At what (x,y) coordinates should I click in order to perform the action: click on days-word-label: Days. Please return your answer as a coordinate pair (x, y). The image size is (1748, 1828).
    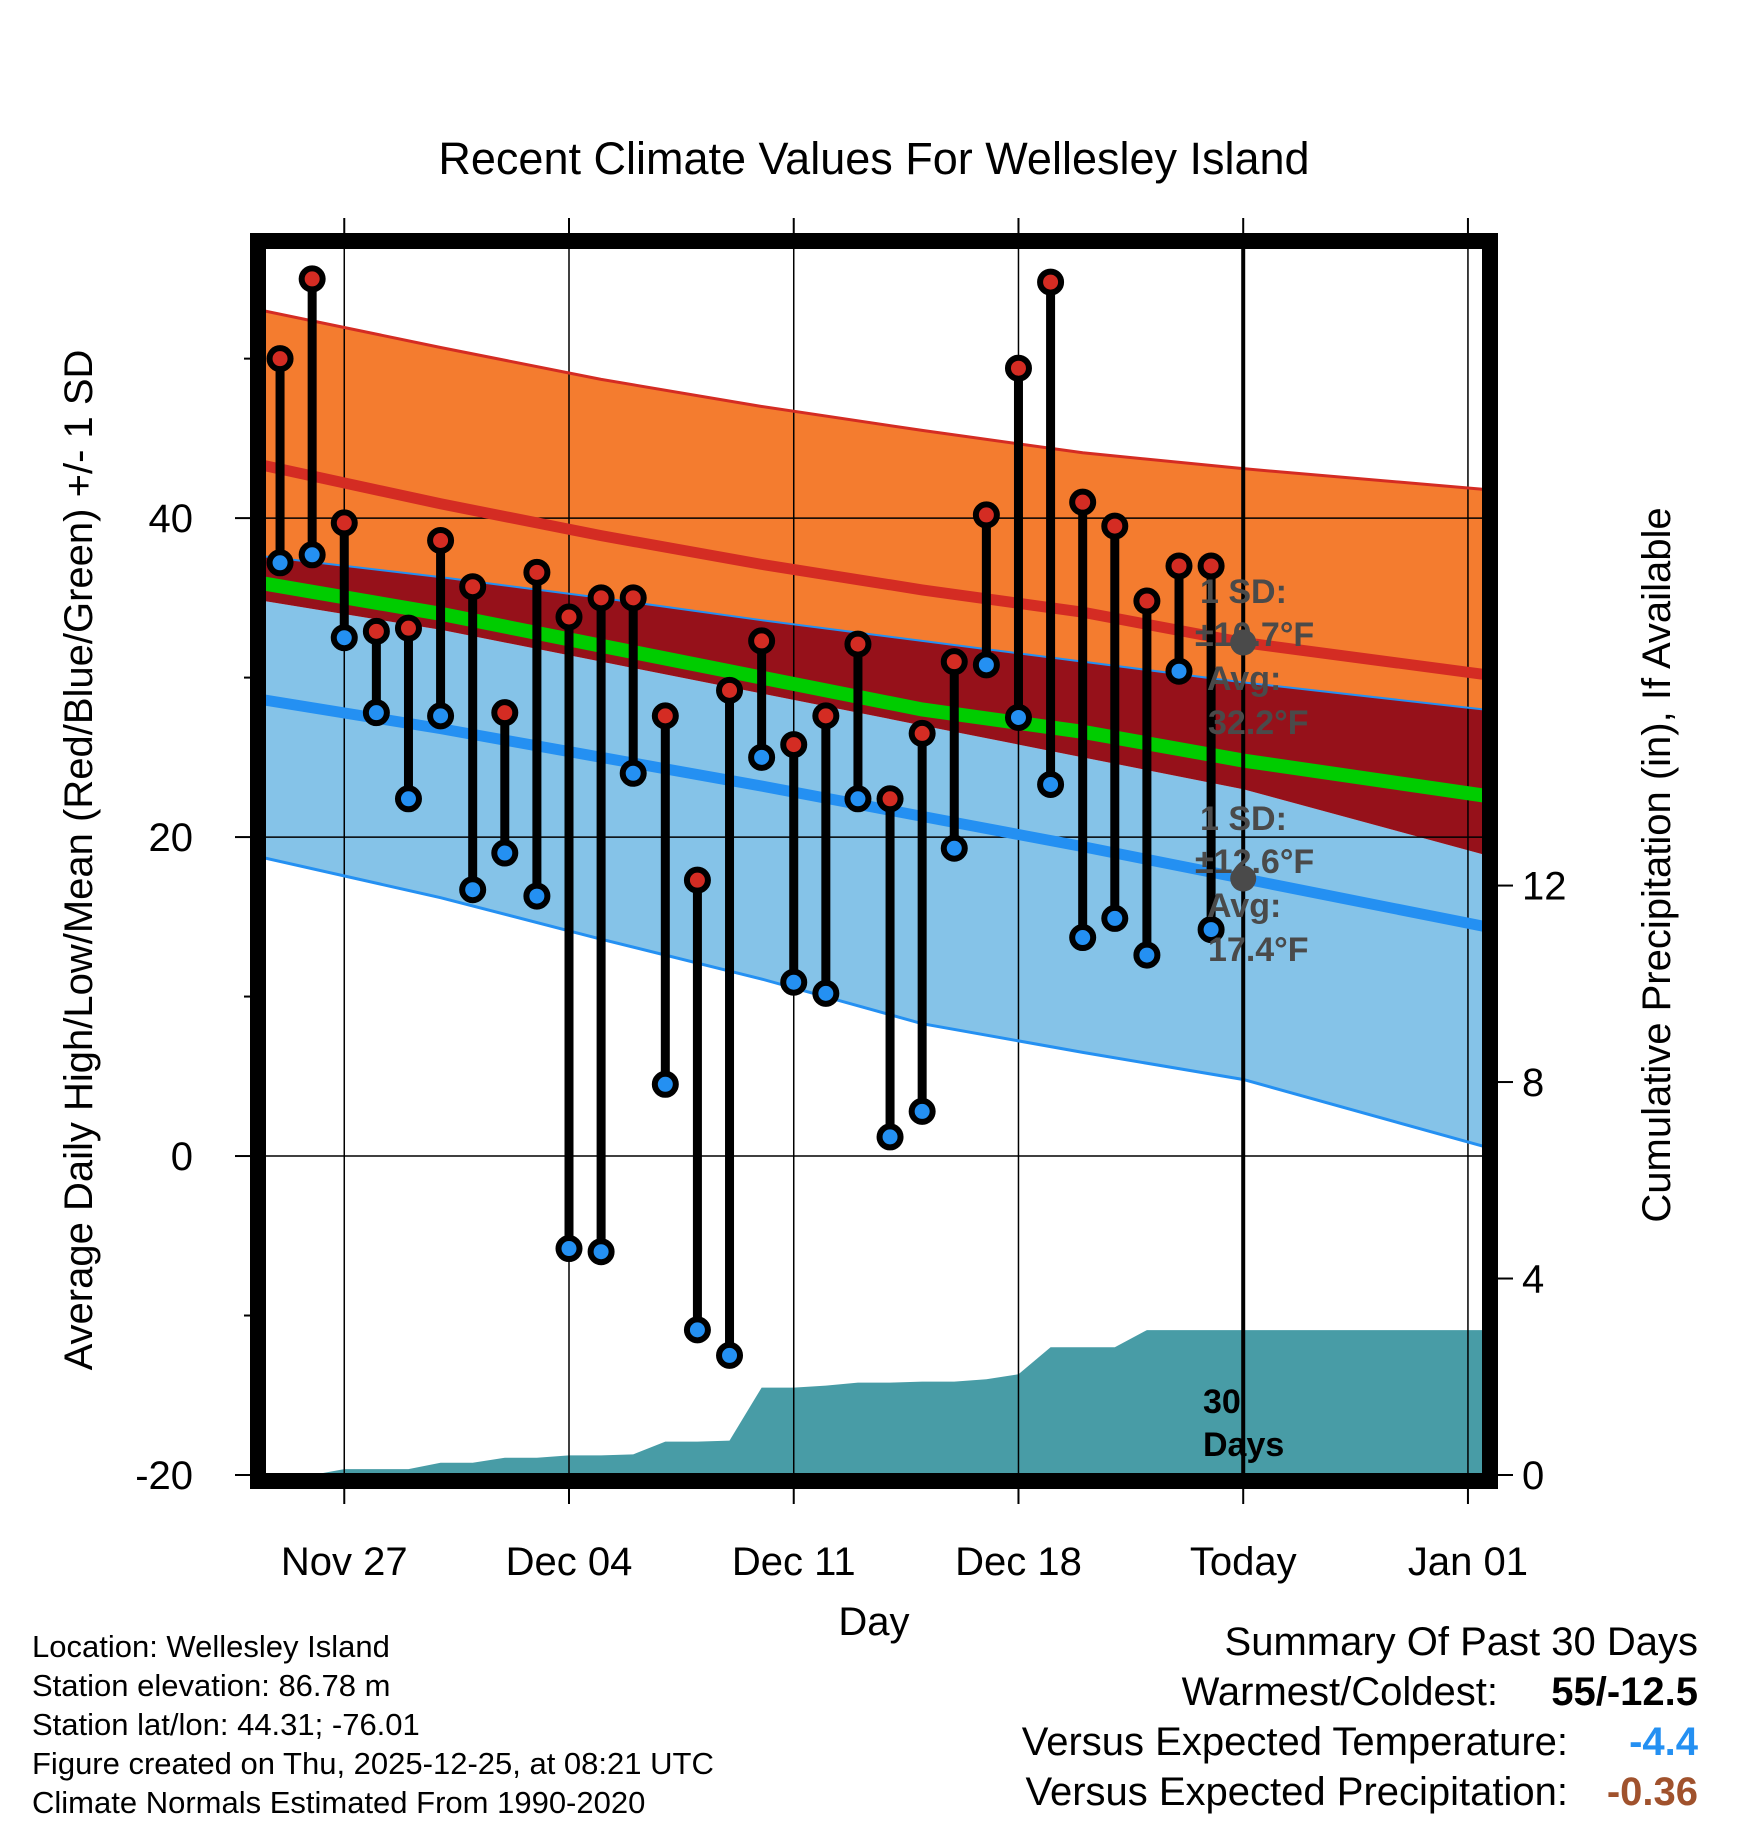
    Looking at the image, I should click on (1243, 1445).